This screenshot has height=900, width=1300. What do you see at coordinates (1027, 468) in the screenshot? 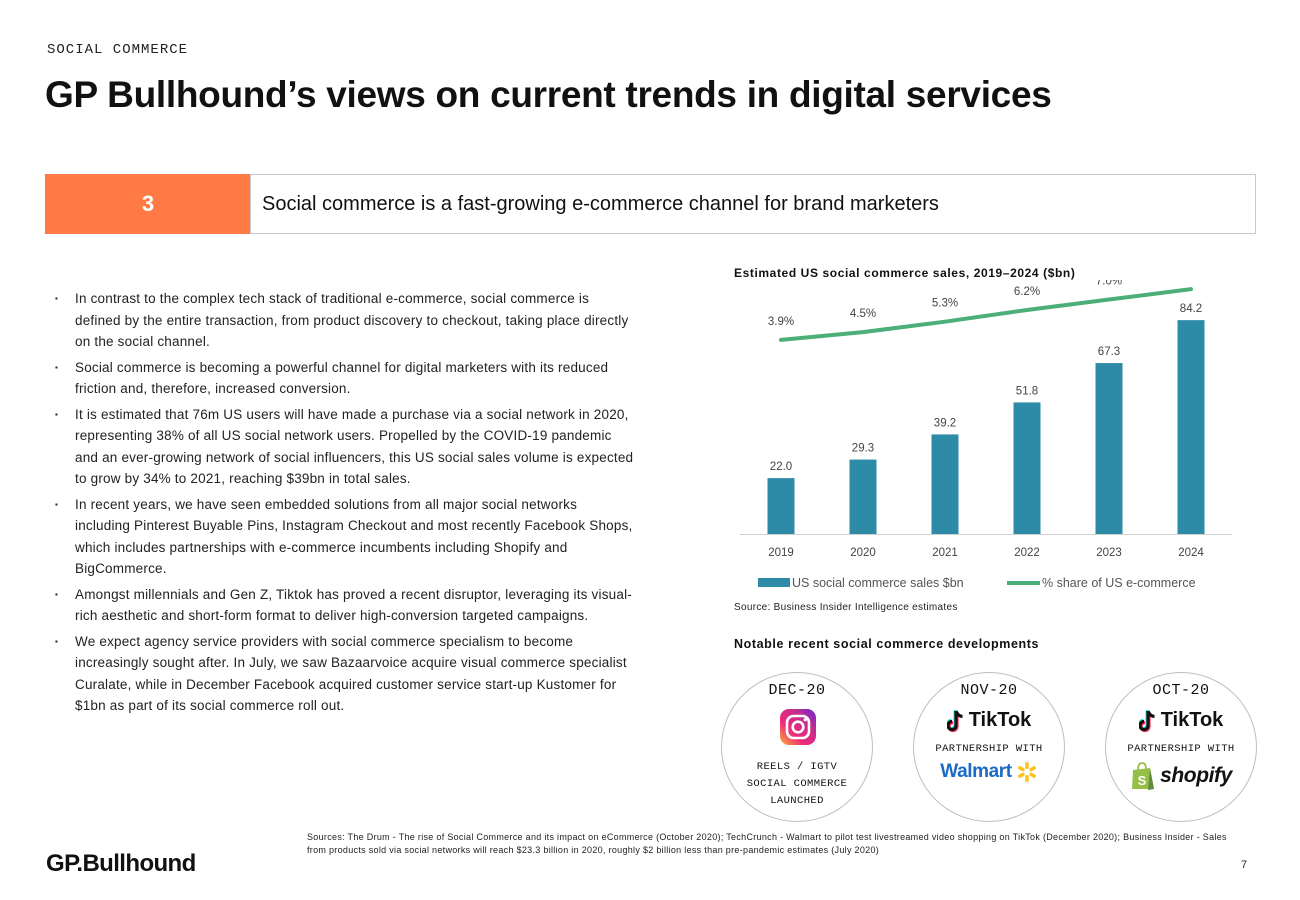
I see `bar-2022` at bounding box center [1027, 468].